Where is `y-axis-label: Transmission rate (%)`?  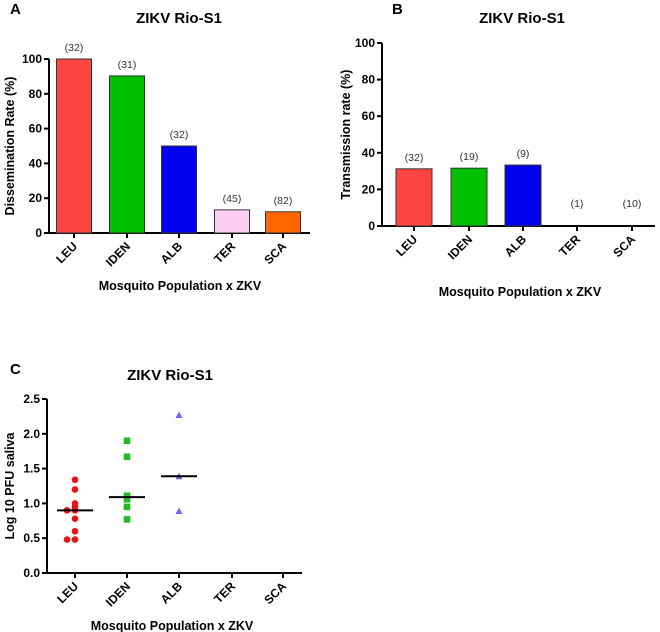
y-axis-label: Transmission rate (%) is located at coordinates (346, 135).